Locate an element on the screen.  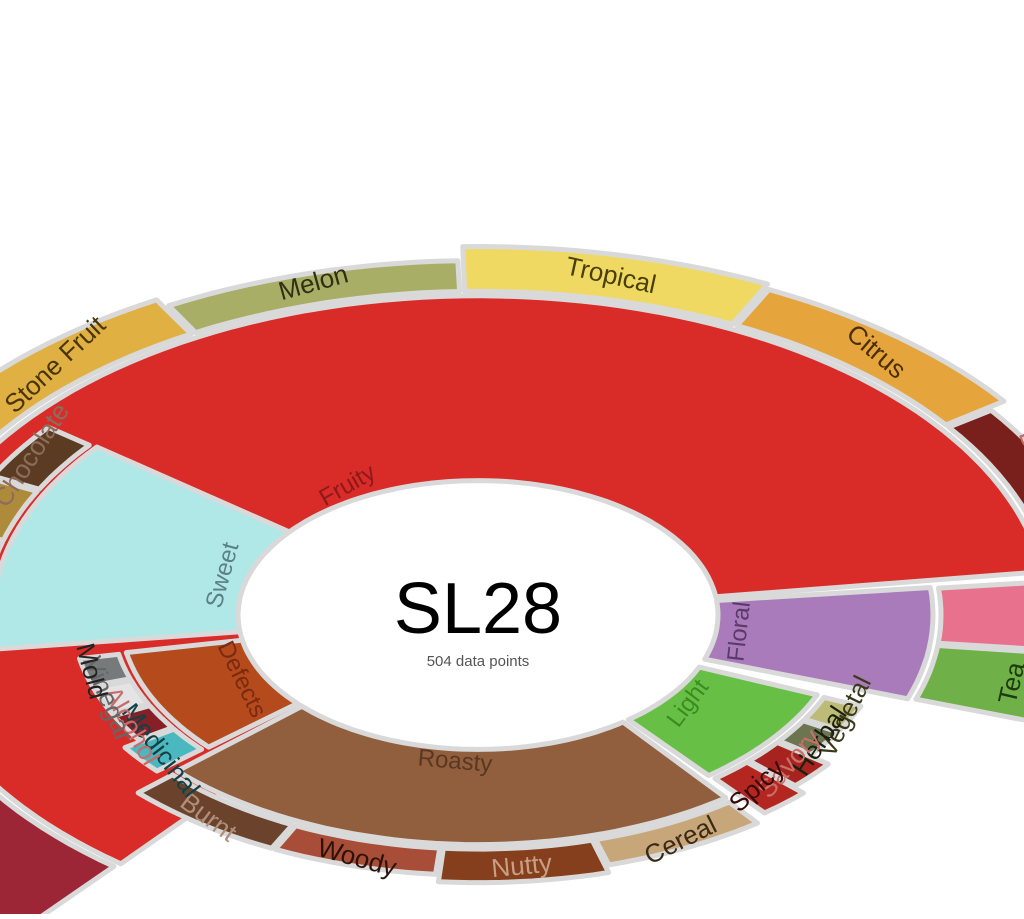
subcategory-arc-chocolate is located at coordinates (46, 458).